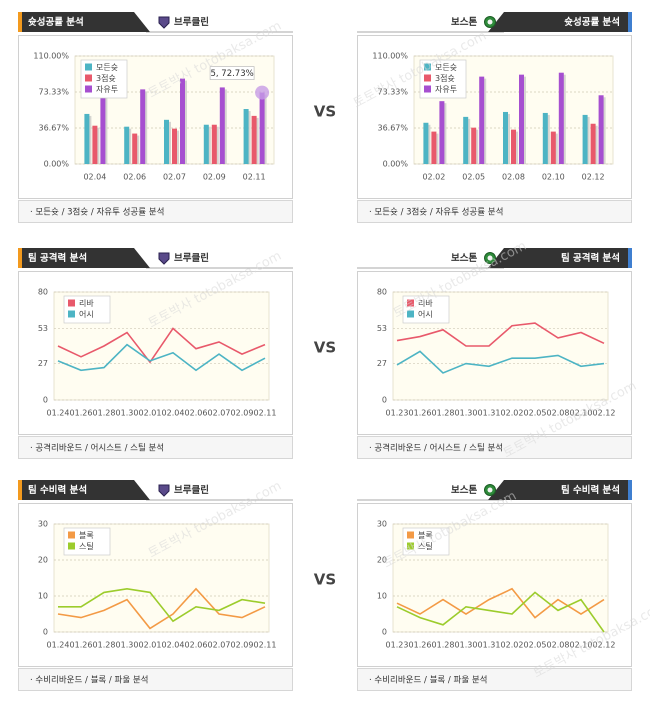  I want to click on legend-label: 블록, so click(425, 535).